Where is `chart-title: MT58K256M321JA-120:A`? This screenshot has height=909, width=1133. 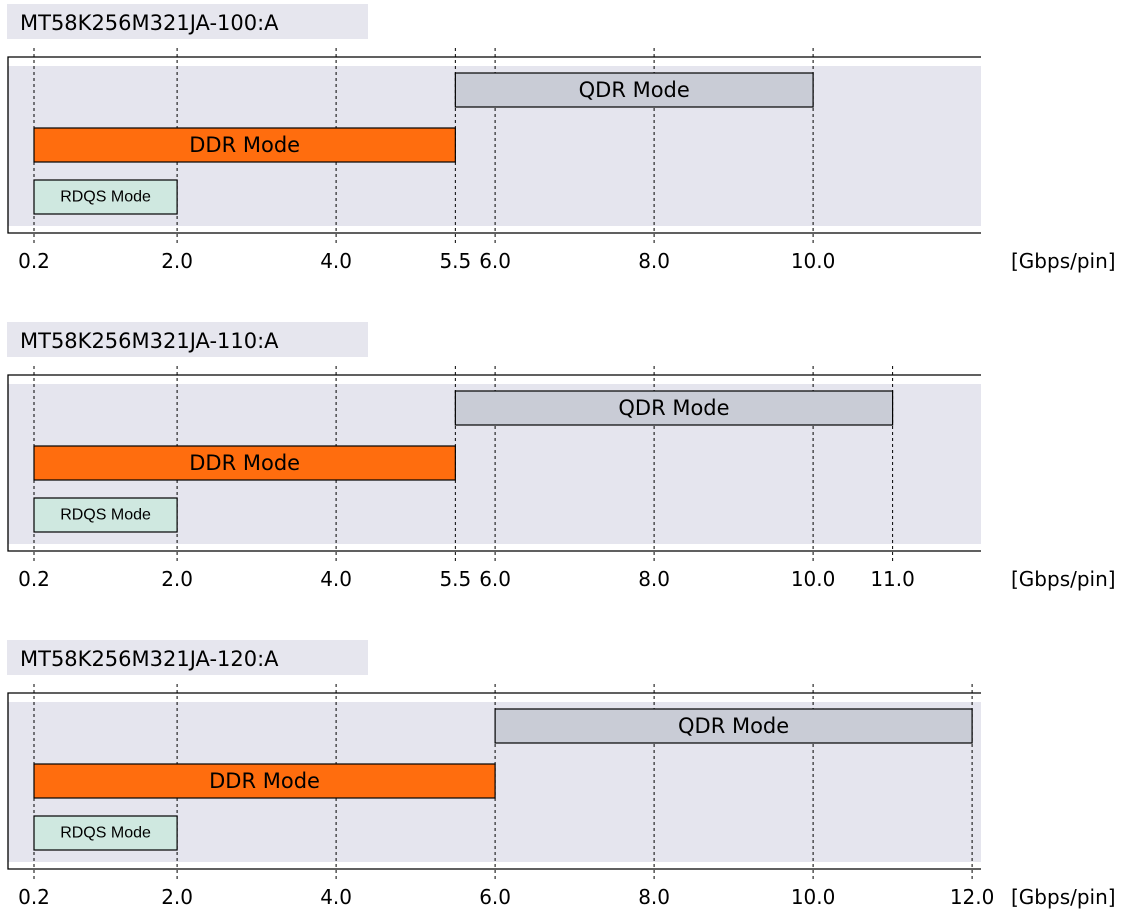 chart-title: MT58K256M321JA-120:A is located at coordinates (149, 659).